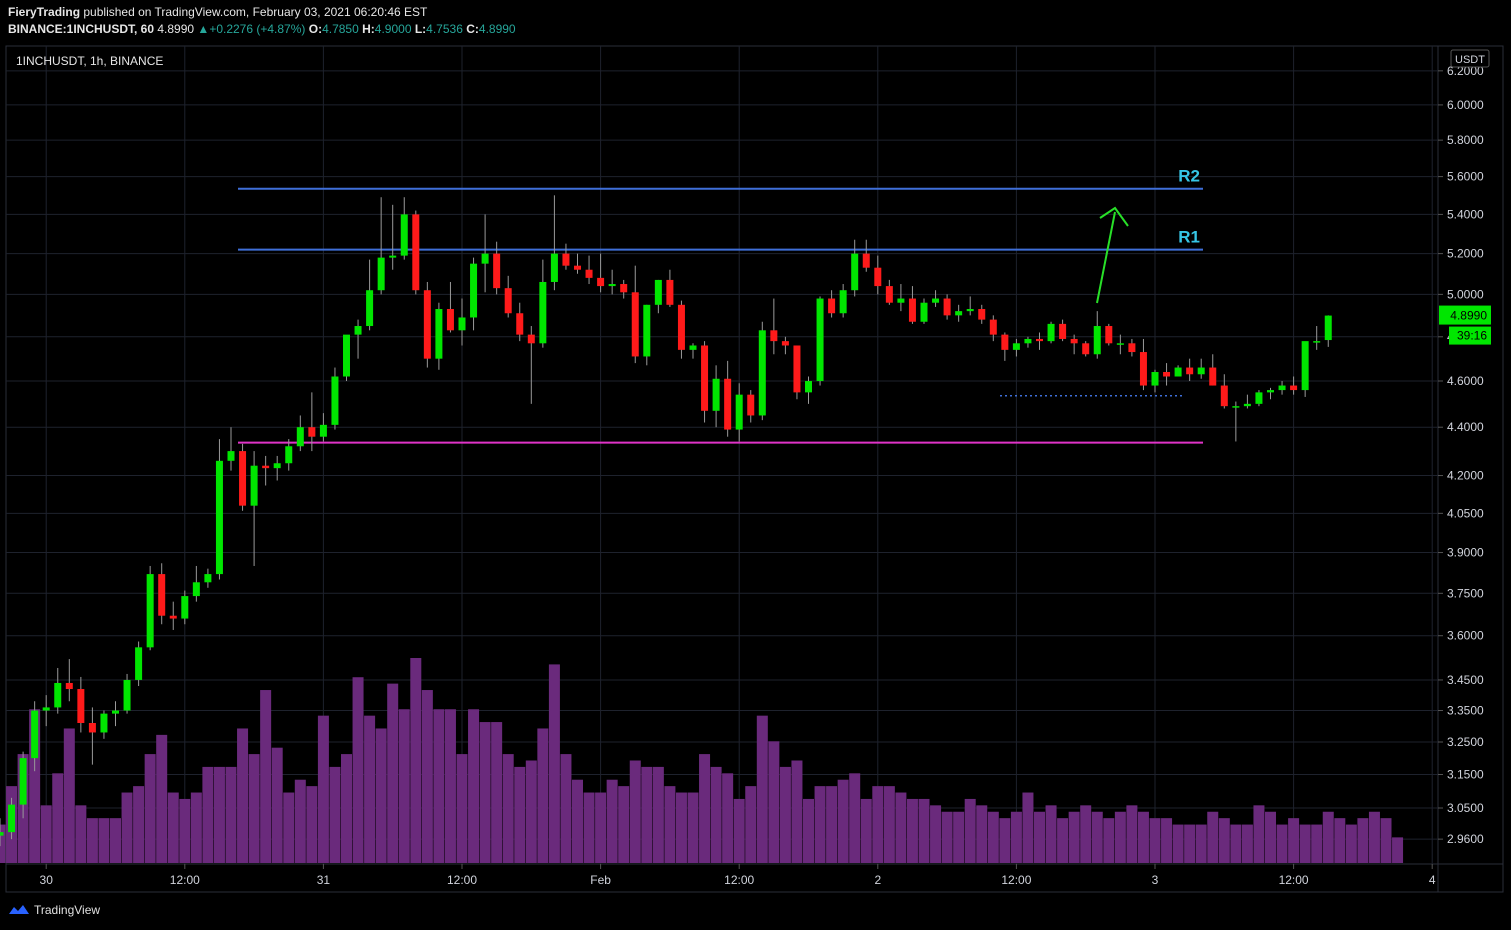  What do you see at coordinates (54, 910) in the screenshot?
I see `footer-brand: TradingView` at bounding box center [54, 910].